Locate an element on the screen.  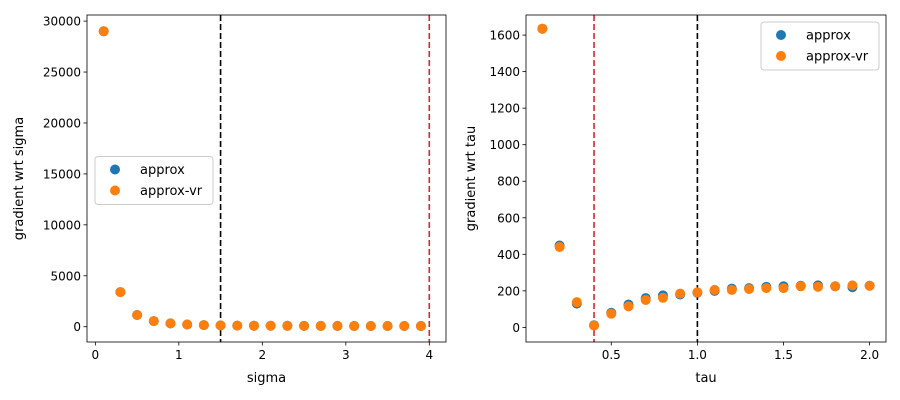
chart1-x-tick-label: 0 is located at coordinates (96, 355).